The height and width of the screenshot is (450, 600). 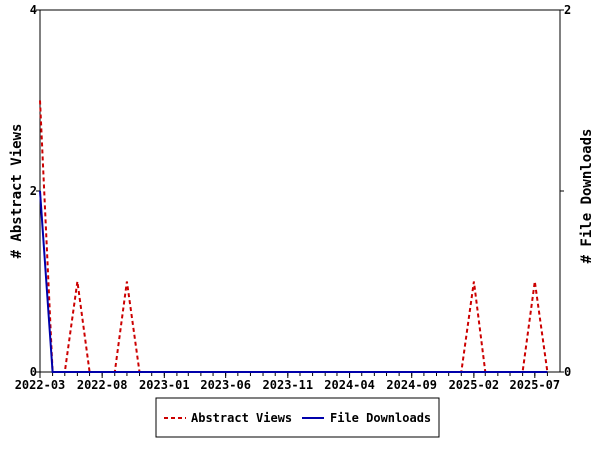 I want to click on x-tick-label: 2025-02, so click(x=474, y=385).